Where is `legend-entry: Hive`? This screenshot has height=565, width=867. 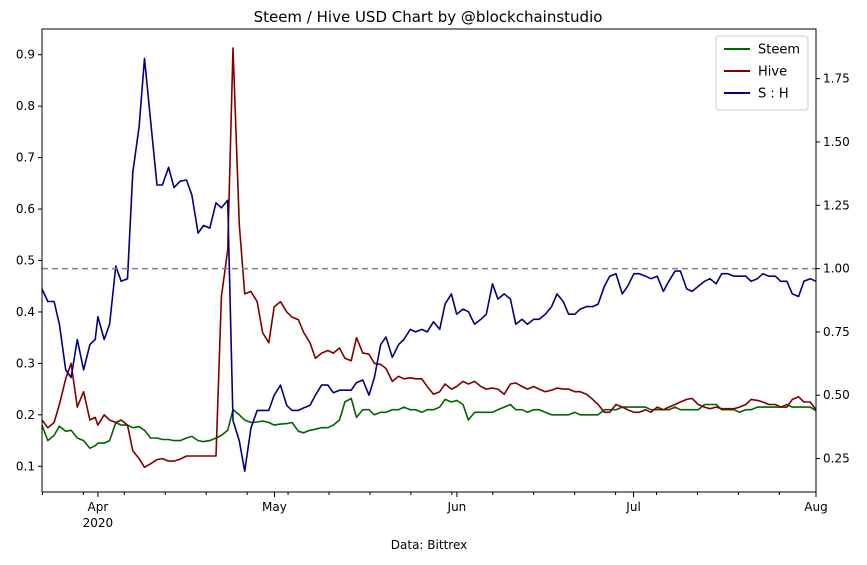
legend-entry: Hive is located at coordinates (772, 72).